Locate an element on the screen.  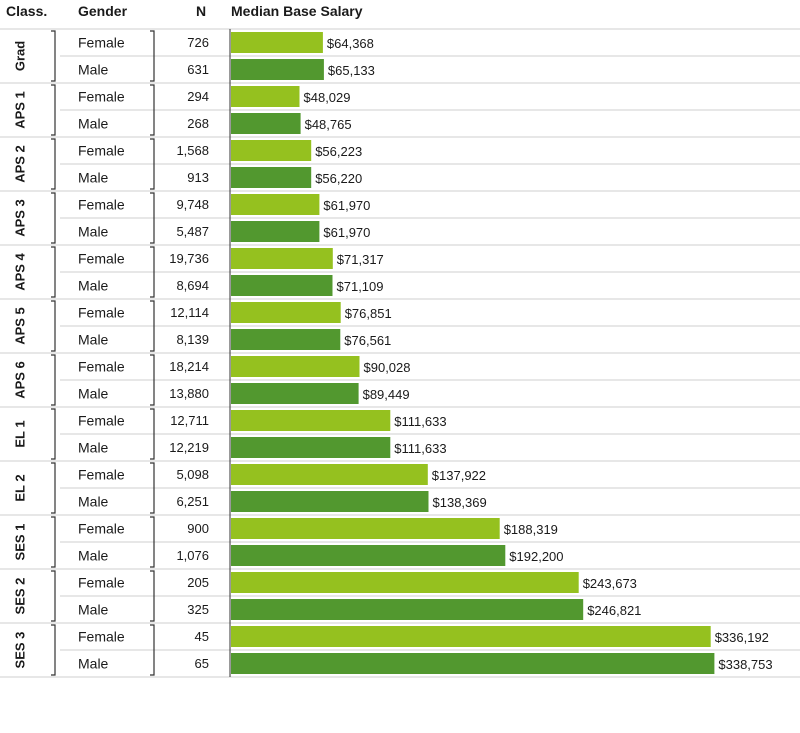
value-label: $56,223 is located at coordinates (338, 151).